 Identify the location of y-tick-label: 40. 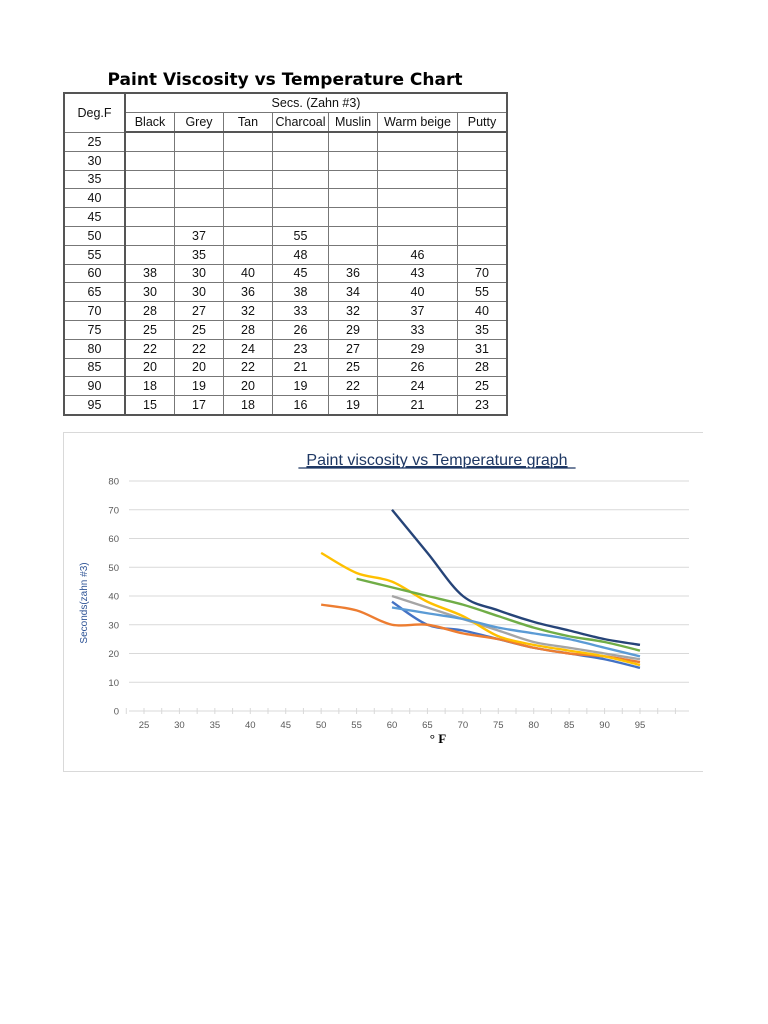
(113, 597).